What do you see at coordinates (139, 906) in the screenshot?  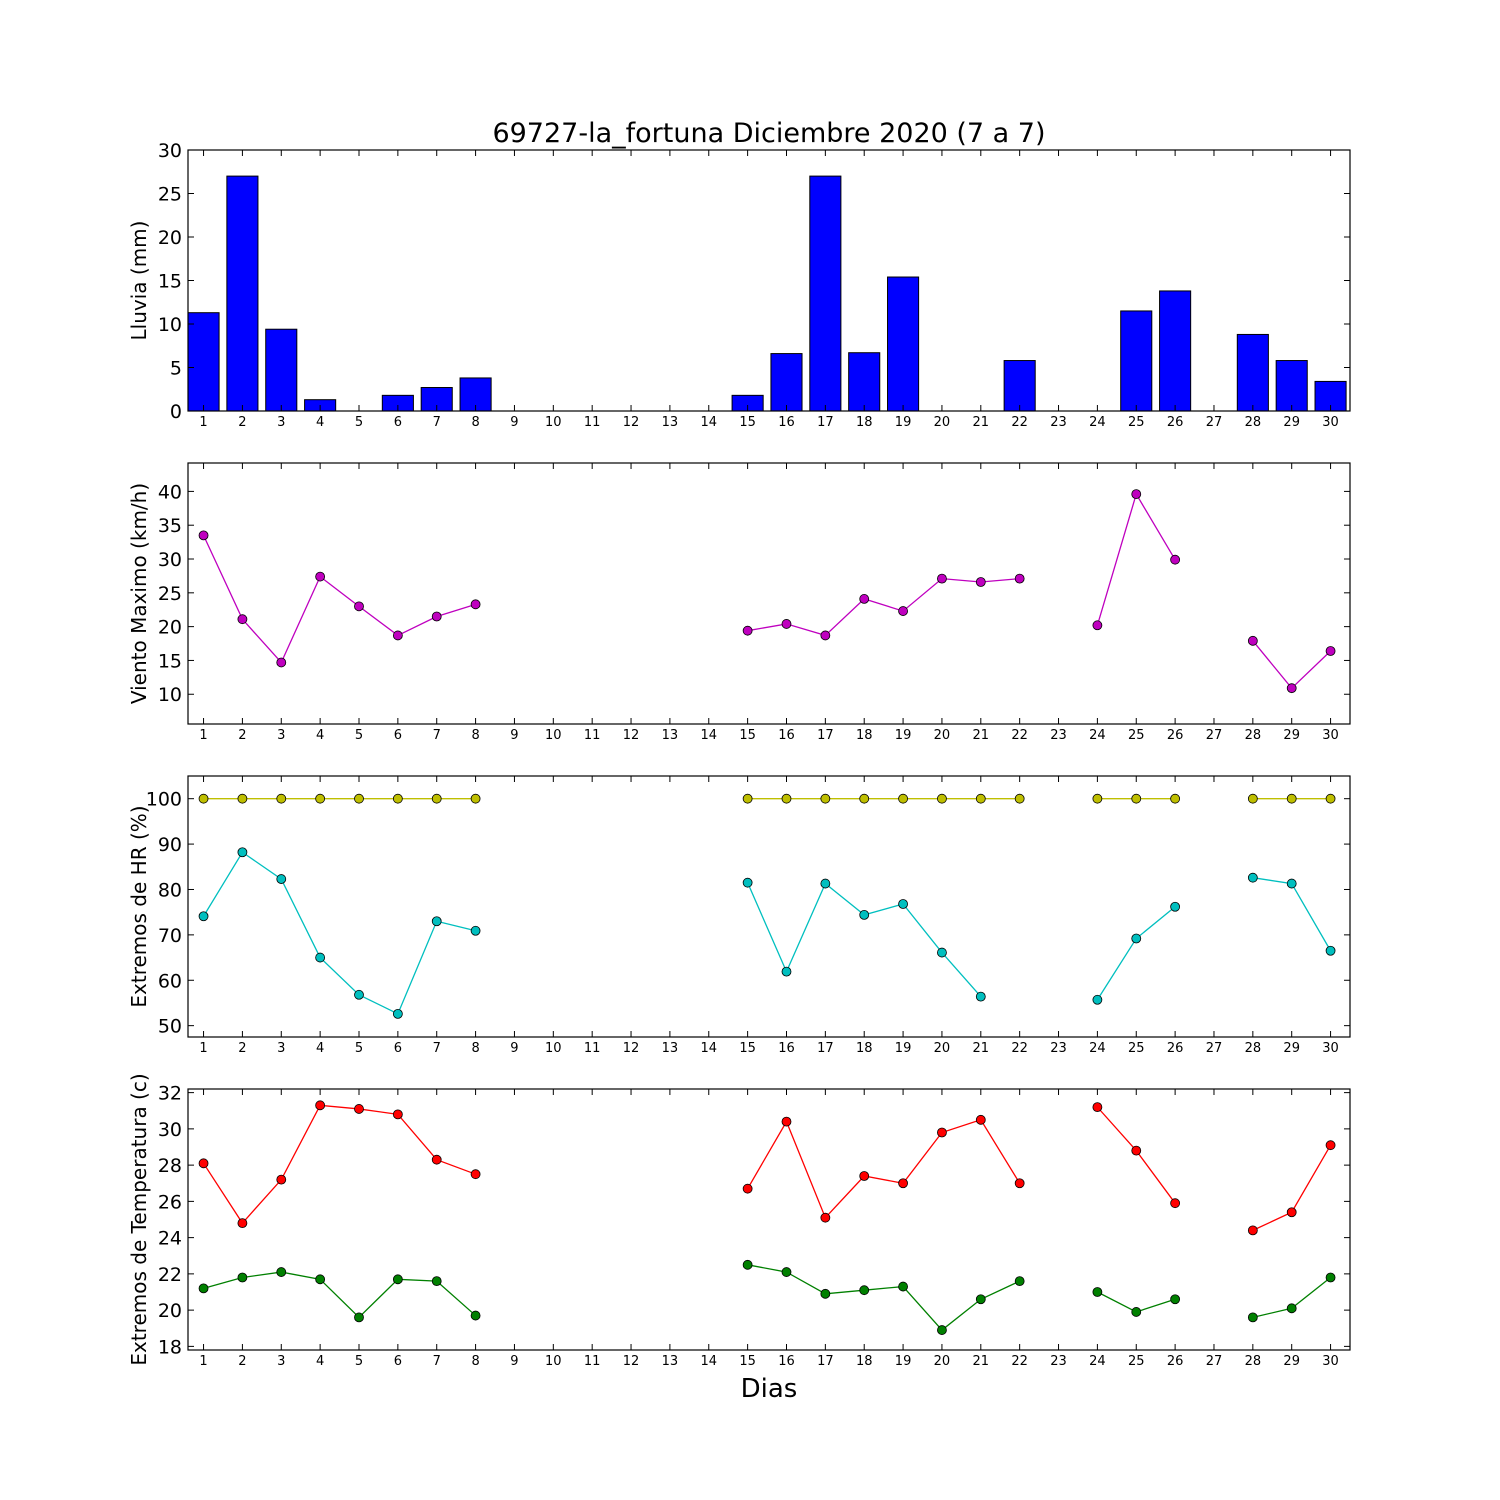 I see `y-axis-label: Extremos de HR (%)` at bounding box center [139, 906].